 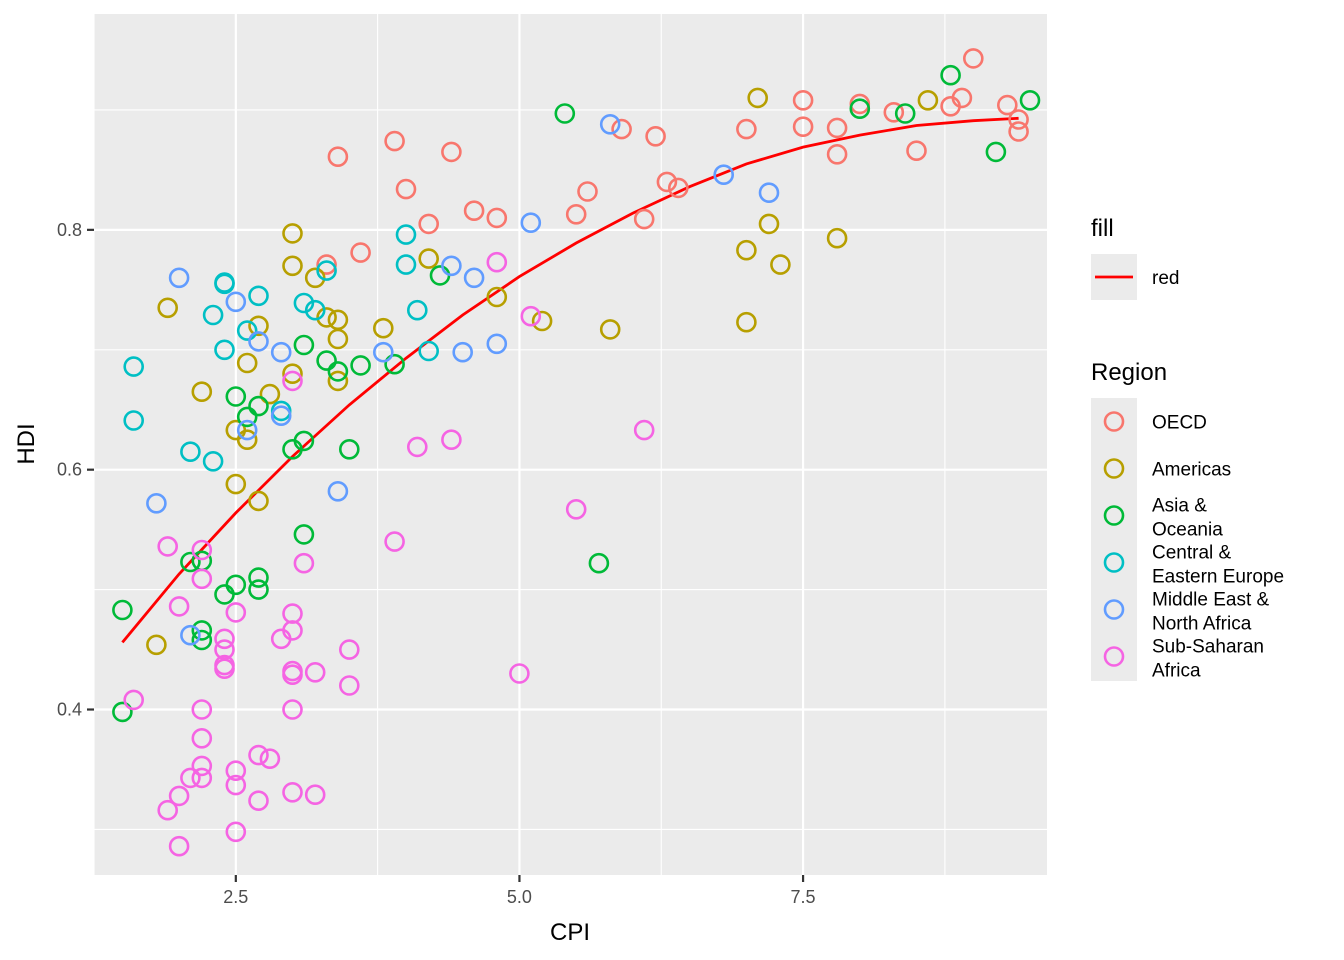 What do you see at coordinates (1218, 577) in the screenshot?
I see `legend-label-line: Eastern Europe` at bounding box center [1218, 577].